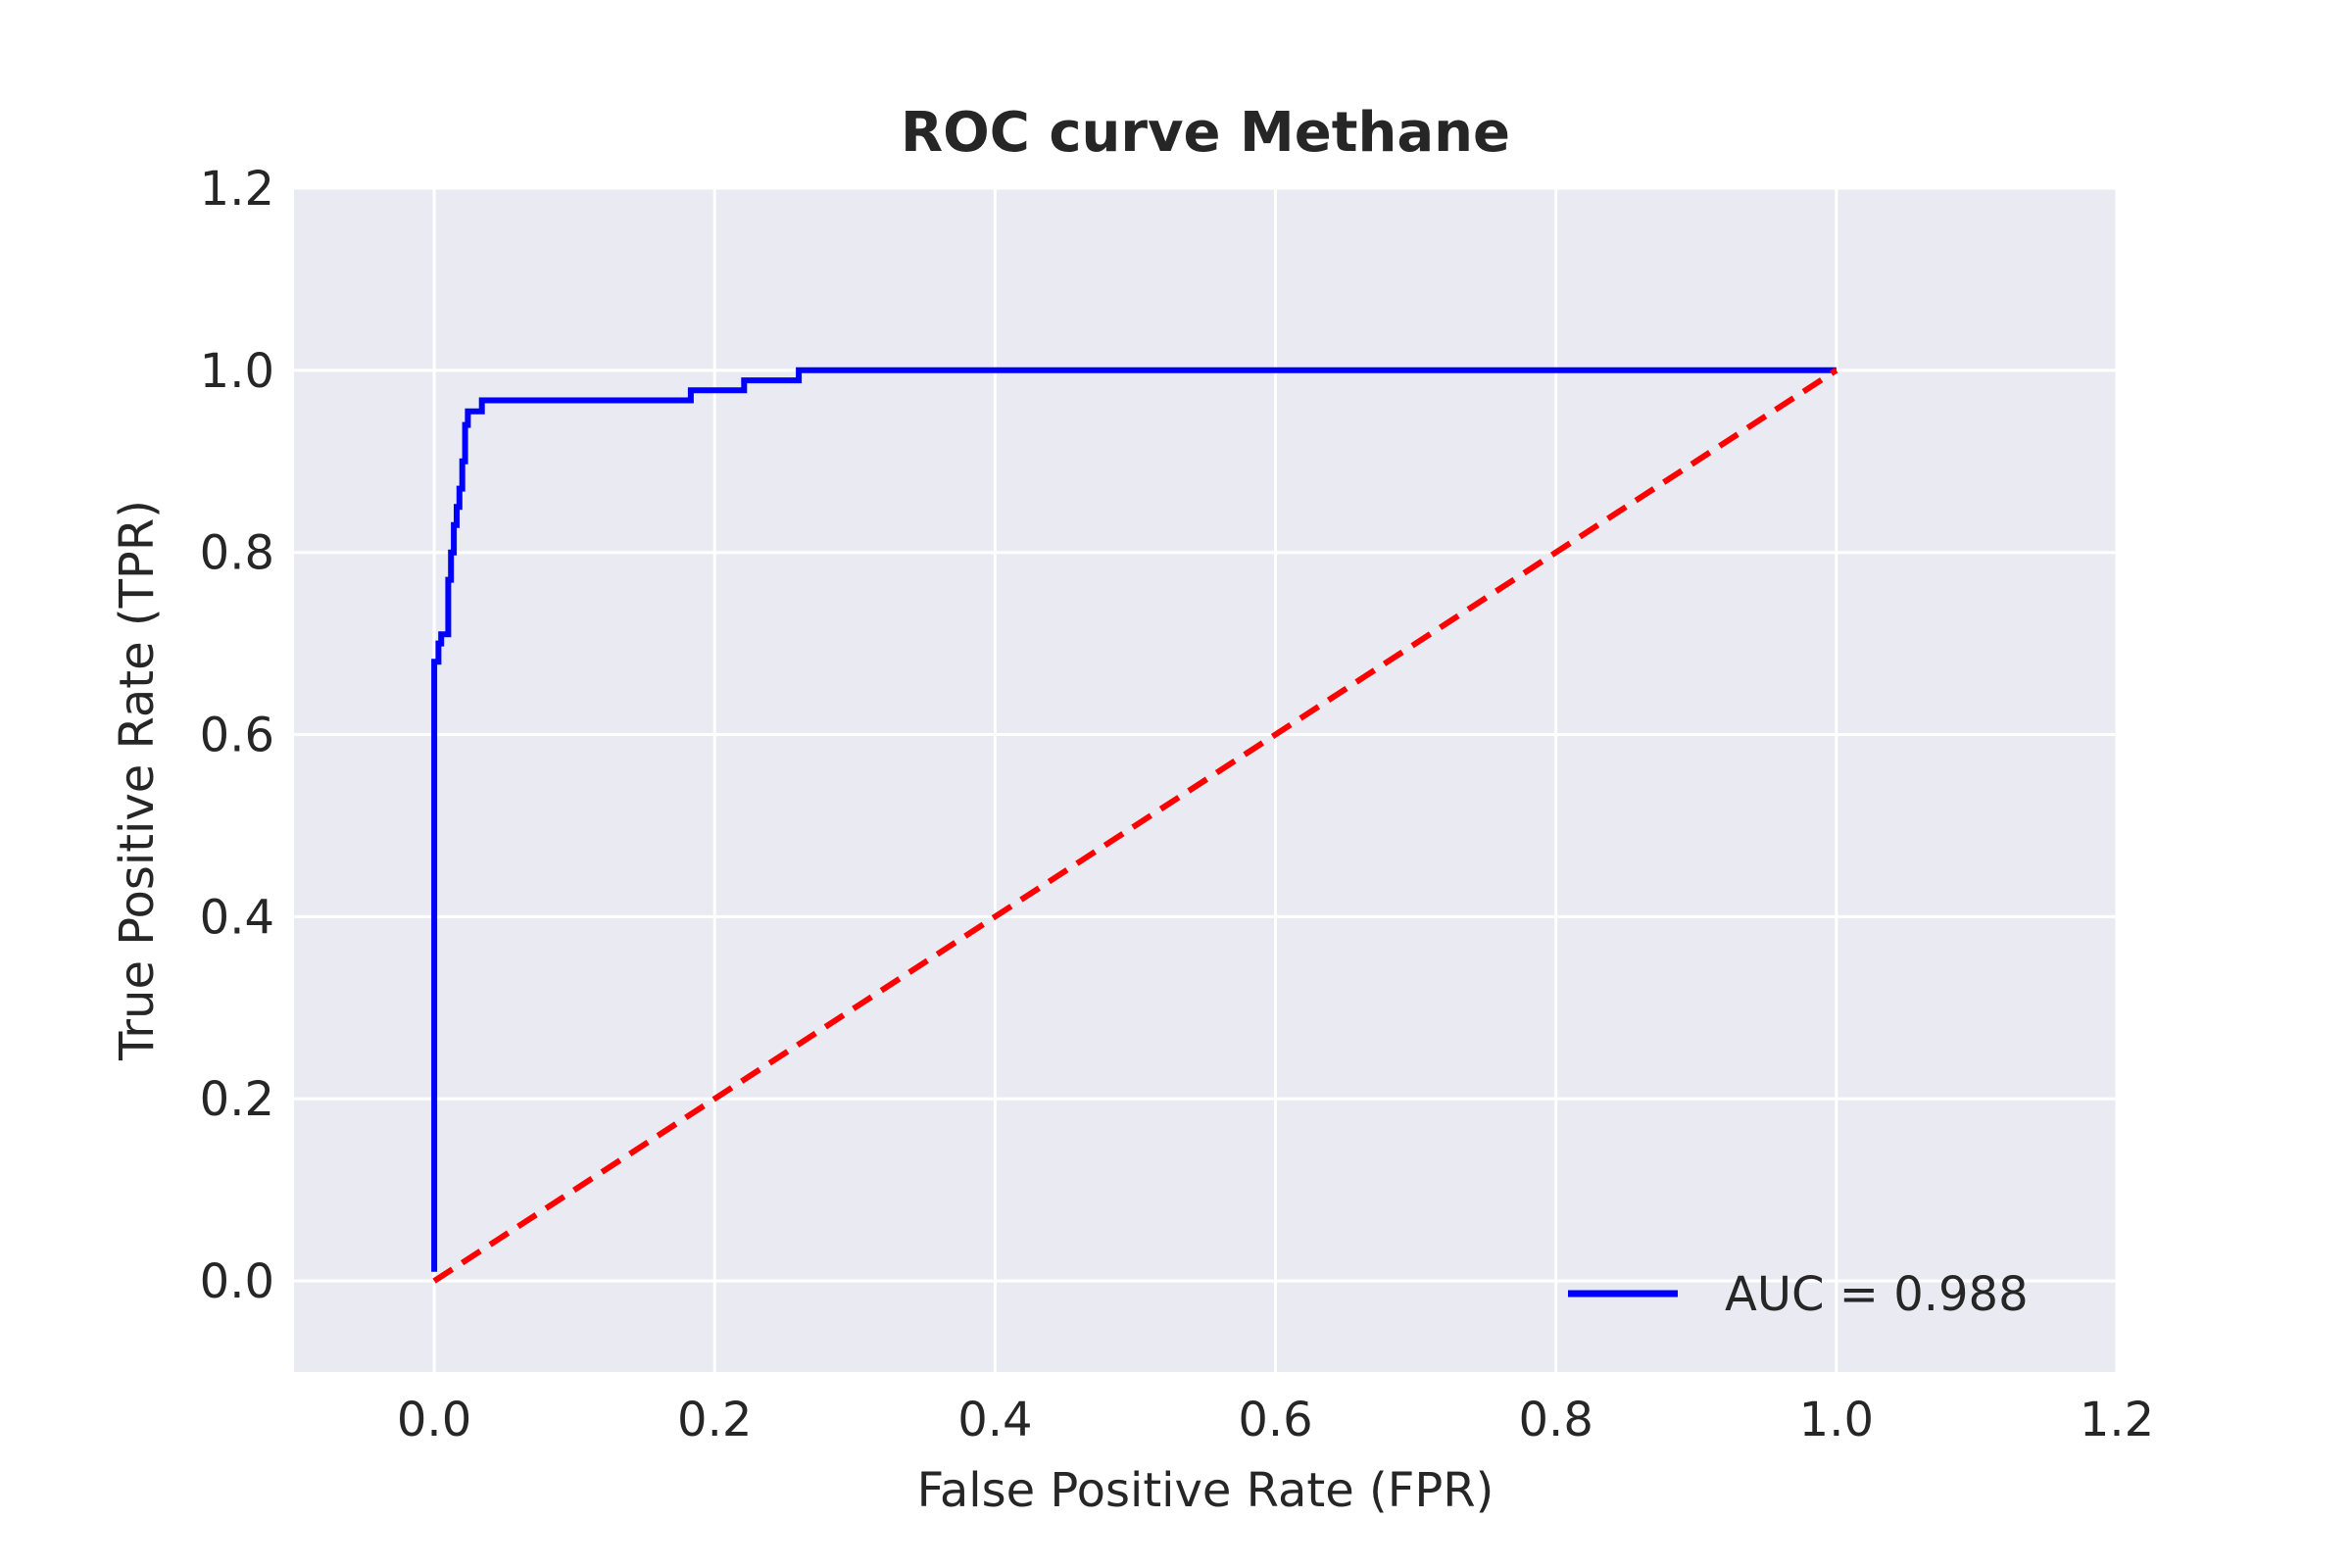  What do you see at coordinates (137, 780) in the screenshot?
I see `y-axis-label: True Positive Rate (TPR)` at bounding box center [137, 780].